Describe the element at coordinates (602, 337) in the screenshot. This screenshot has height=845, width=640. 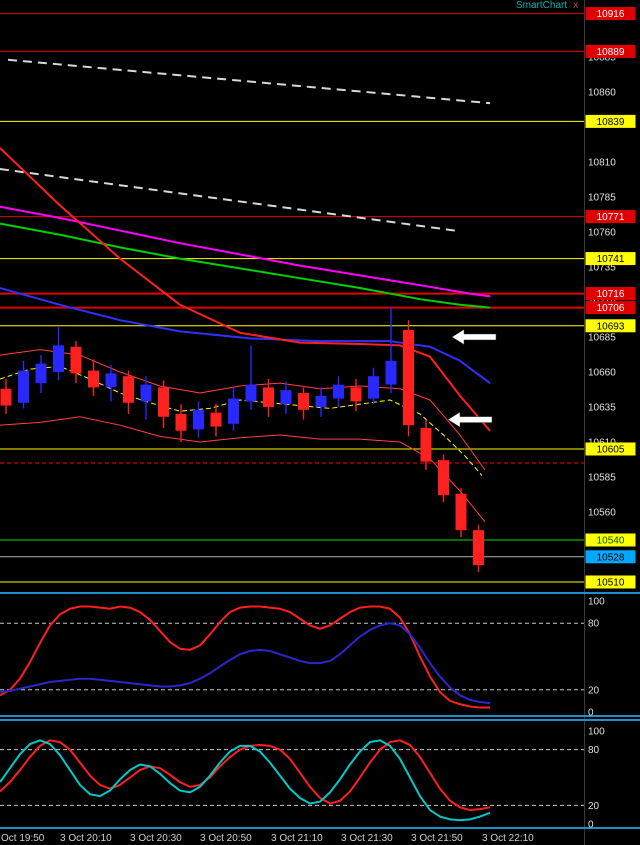
I see `price-axis-label-10685: 10685` at that location.